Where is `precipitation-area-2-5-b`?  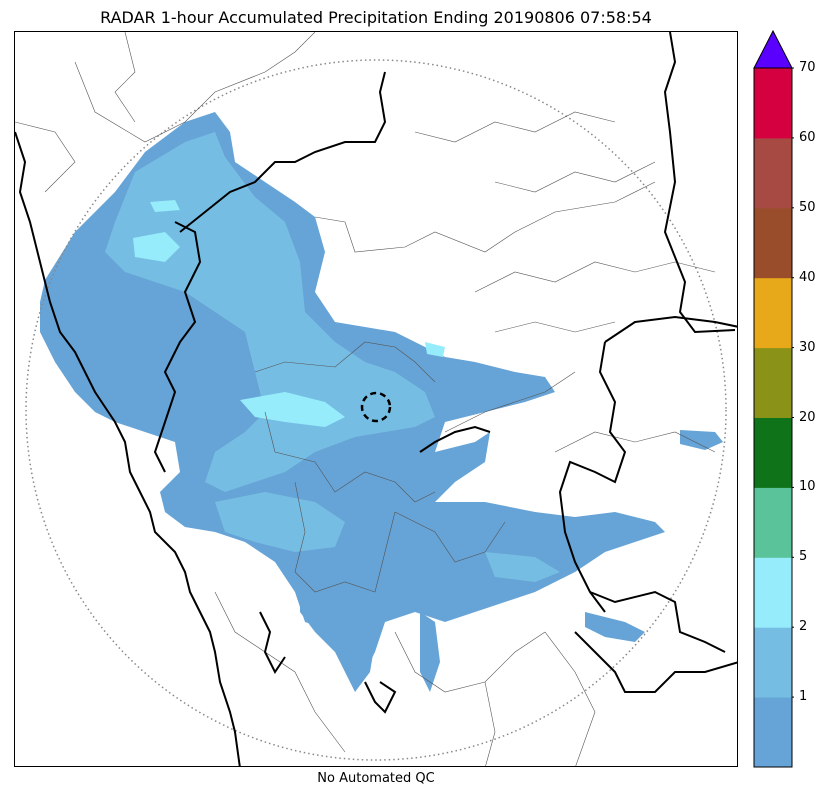
precipitation-area-2-5-b is located at coordinates (292, 409).